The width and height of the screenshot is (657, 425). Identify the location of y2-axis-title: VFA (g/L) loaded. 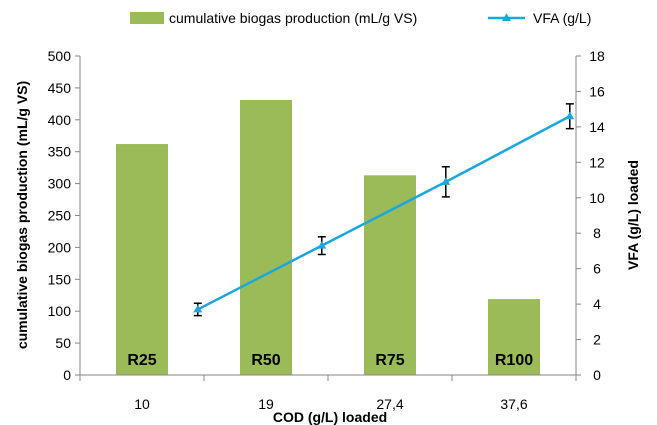
(633, 215).